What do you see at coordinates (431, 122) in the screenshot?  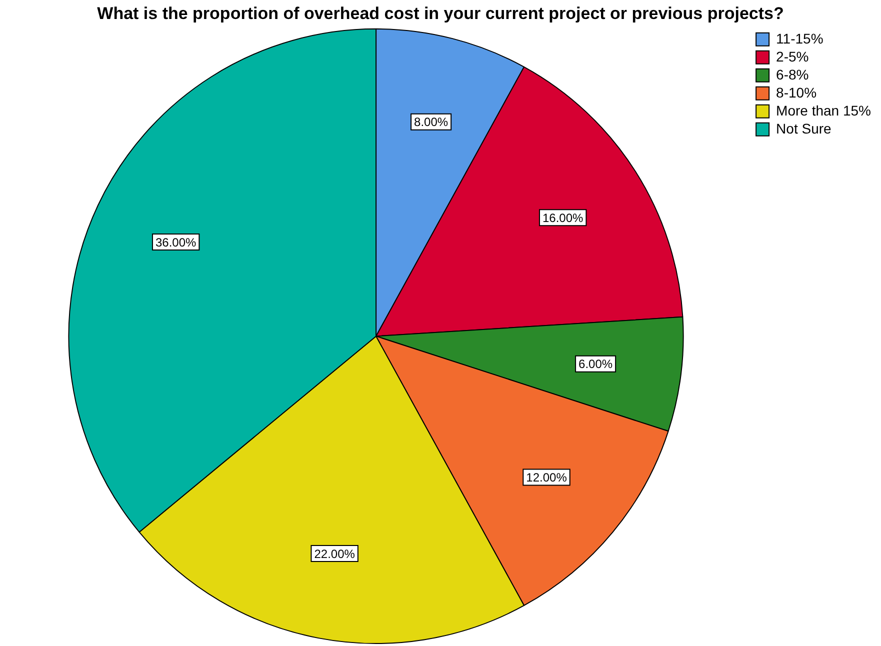 I see `data-label: 8.00%` at bounding box center [431, 122].